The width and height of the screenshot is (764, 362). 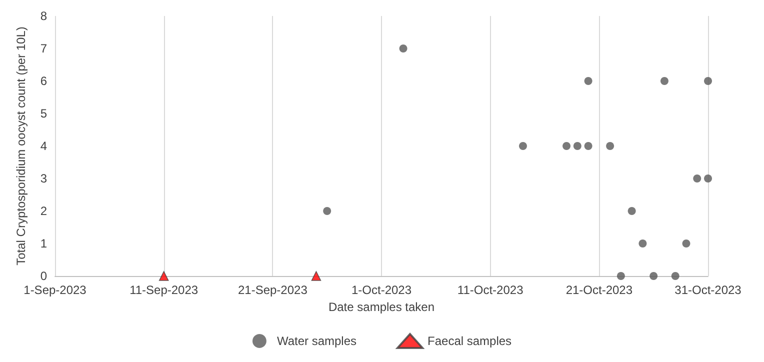 What do you see at coordinates (44, 276) in the screenshot?
I see `y-tick-label: 0` at bounding box center [44, 276].